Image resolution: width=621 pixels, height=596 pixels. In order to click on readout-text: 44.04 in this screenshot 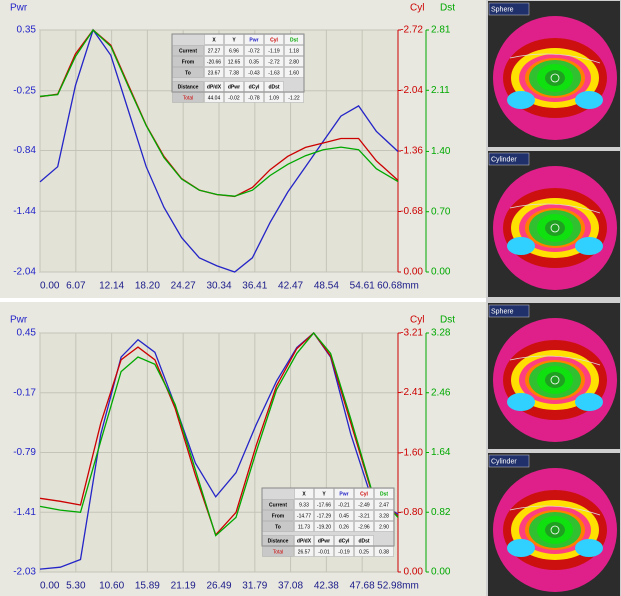, I will do `click(214, 98)`.